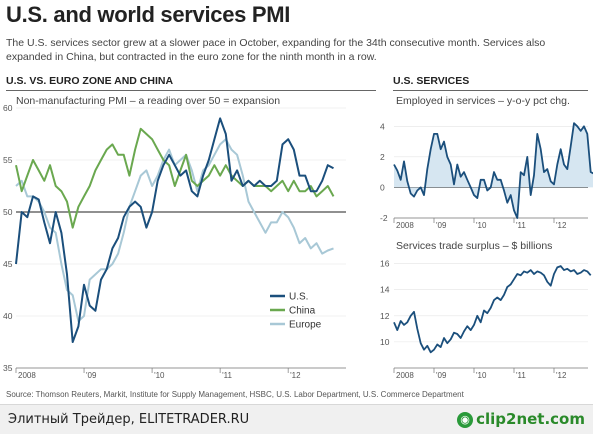 The height and width of the screenshot is (434, 593). Describe the element at coordinates (129, 419) in the screenshot. I see `footer-text: Элитный Трейдер, ELITETRADER.RU` at that location.